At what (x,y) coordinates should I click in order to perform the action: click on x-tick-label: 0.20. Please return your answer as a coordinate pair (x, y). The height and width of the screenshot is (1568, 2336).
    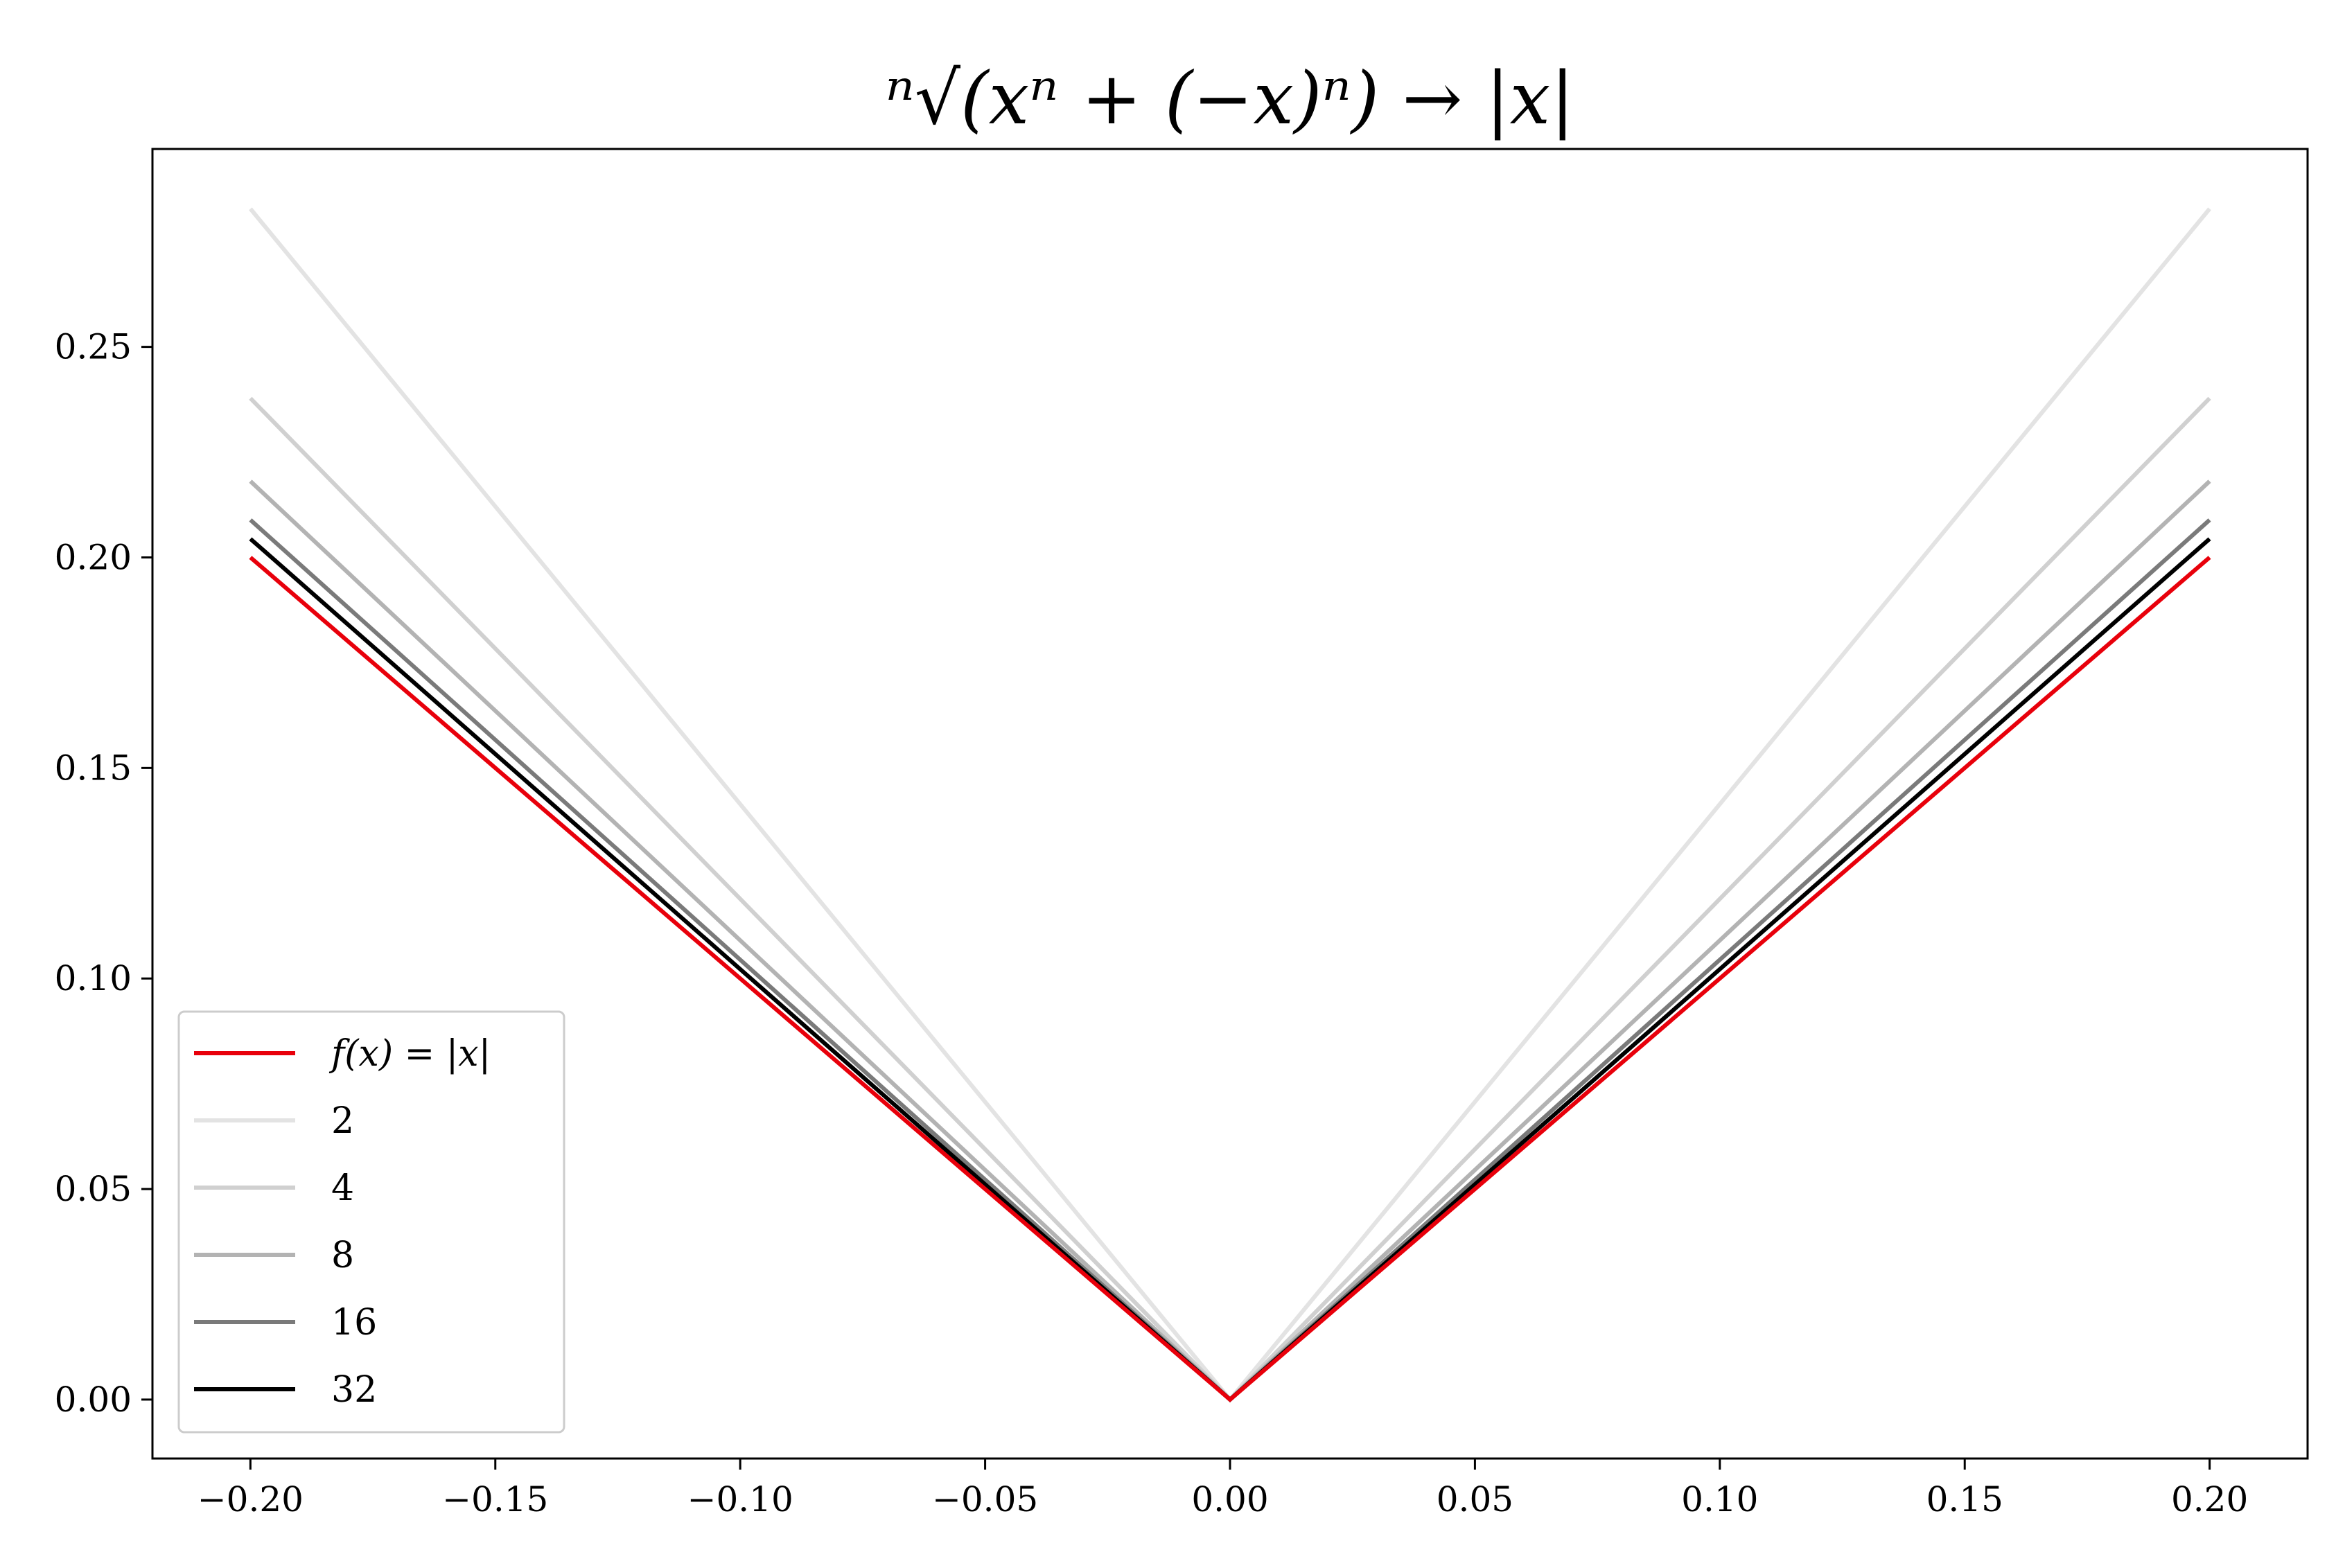
    Looking at the image, I should click on (2209, 1499).